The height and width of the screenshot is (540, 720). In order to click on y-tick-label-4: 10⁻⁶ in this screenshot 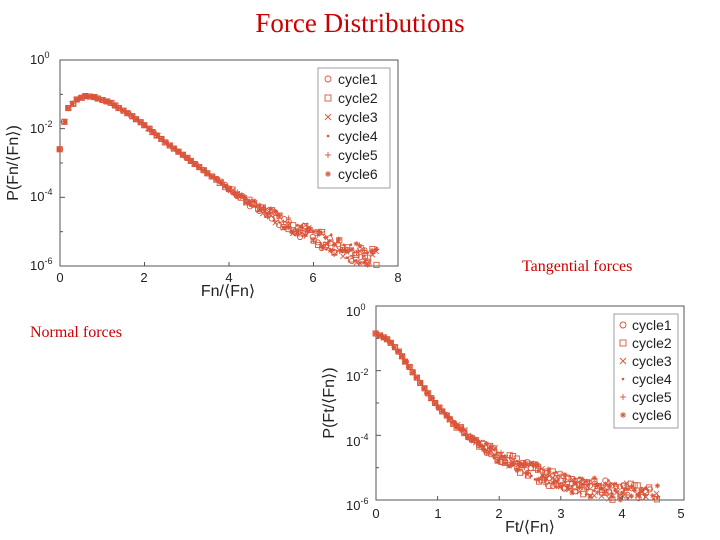, I will do `click(357, 504)`.